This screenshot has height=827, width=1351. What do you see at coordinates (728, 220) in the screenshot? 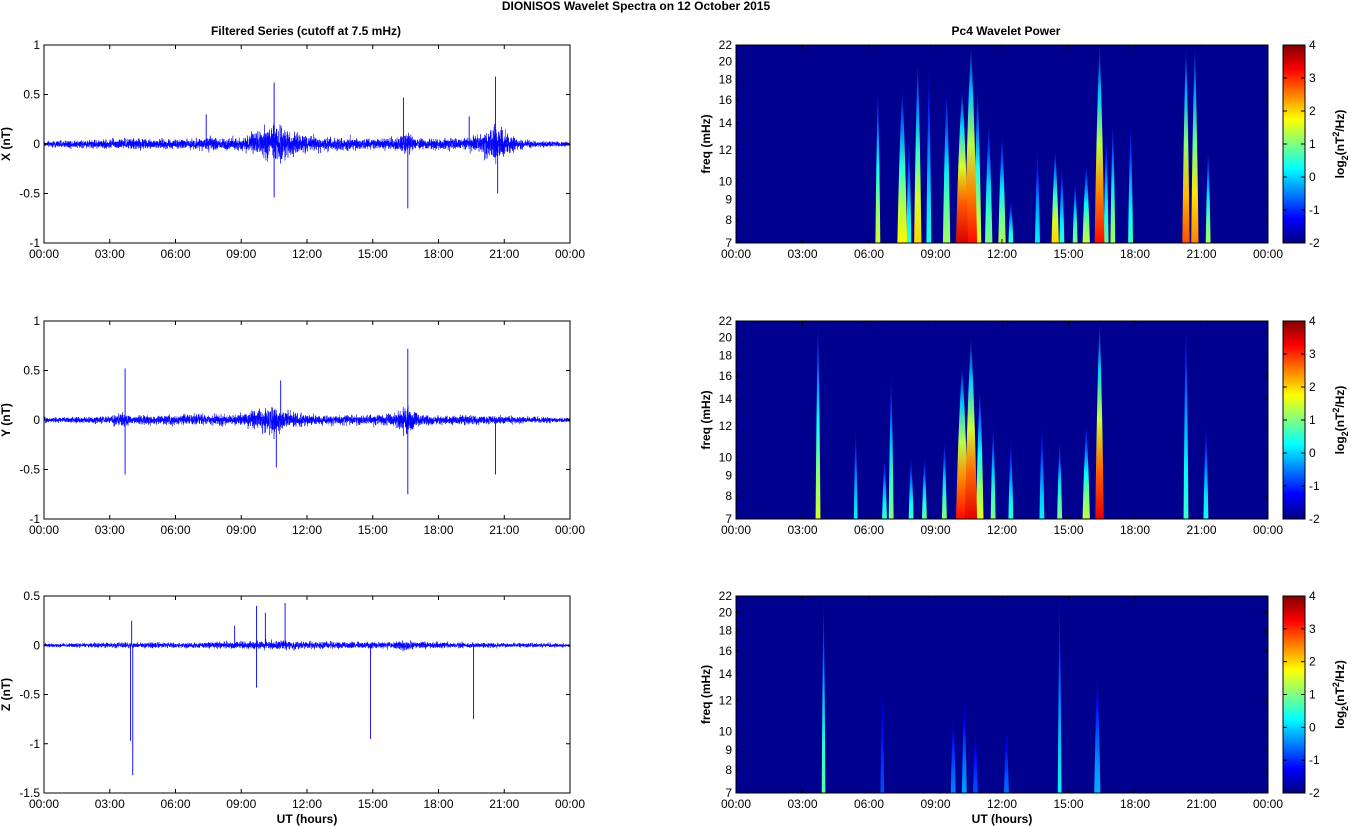
I see `spectrum-1-ytick-label: 8` at bounding box center [728, 220].